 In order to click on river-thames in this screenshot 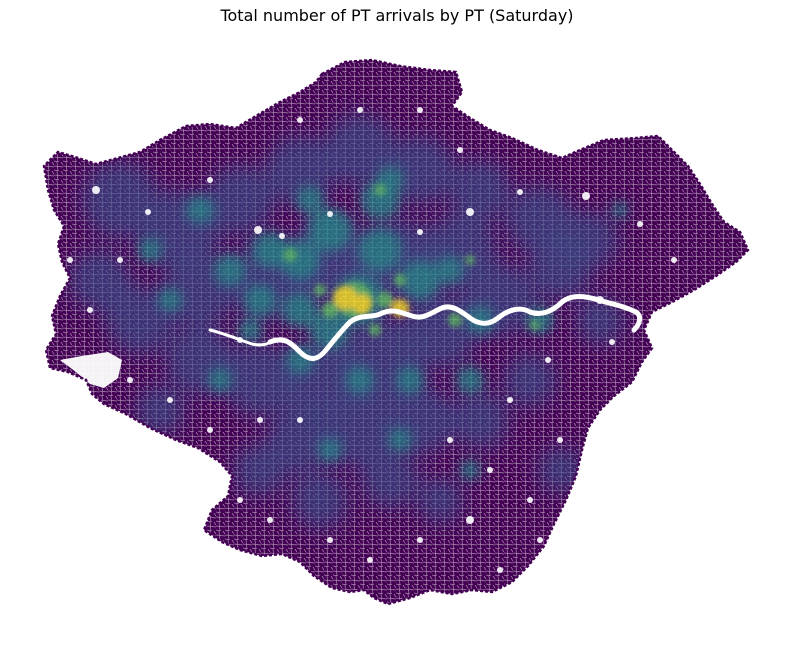, I will do `click(455, 327)`.